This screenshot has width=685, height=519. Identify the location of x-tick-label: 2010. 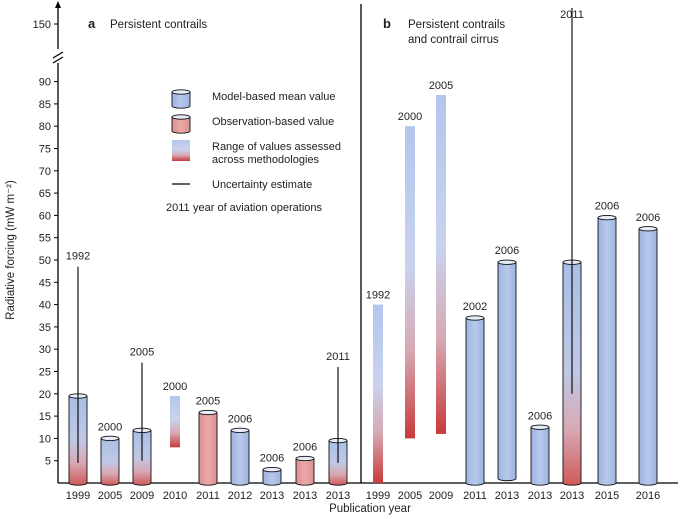
(175, 496).